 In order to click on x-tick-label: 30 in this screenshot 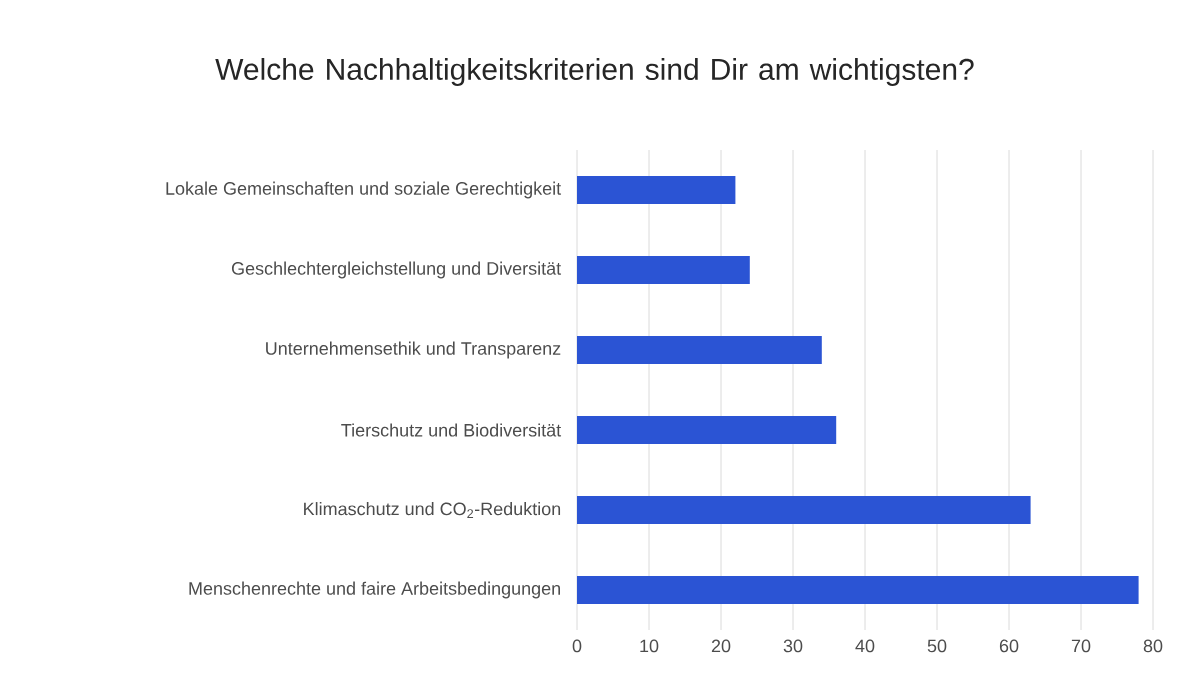, I will do `click(793, 646)`.